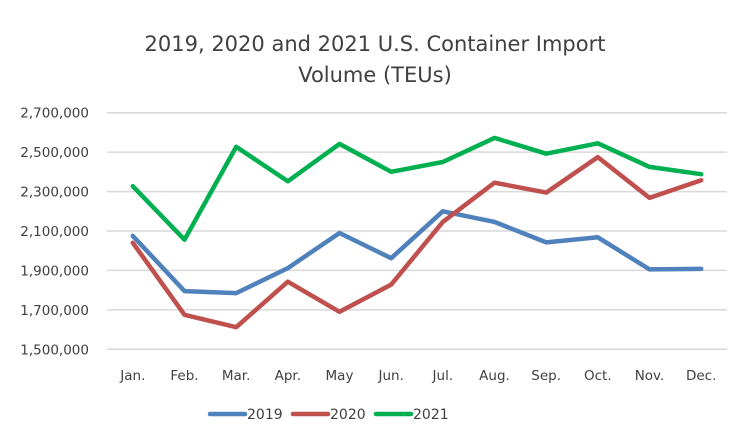 The height and width of the screenshot is (447, 750). I want to click on legend-item-2020: 2020, so click(328, 415).